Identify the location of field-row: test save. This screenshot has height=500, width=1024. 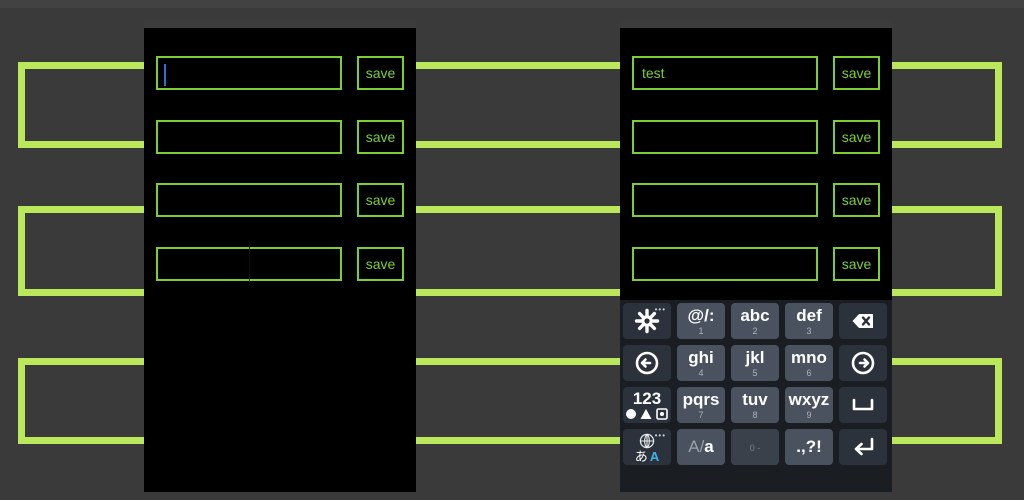
(756, 73).